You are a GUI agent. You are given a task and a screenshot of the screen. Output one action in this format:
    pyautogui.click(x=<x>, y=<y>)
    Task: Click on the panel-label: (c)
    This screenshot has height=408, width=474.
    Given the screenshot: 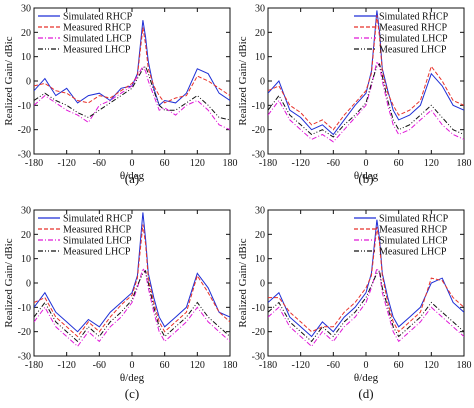 What is the action you would take?
    pyautogui.click(x=132, y=393)
    